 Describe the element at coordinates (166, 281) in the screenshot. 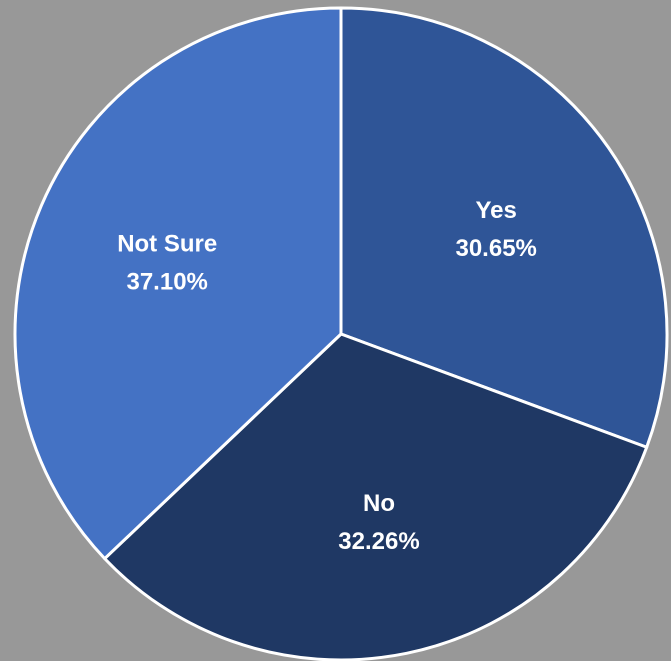

I see `pie-label-value: 37.10%` at that location.